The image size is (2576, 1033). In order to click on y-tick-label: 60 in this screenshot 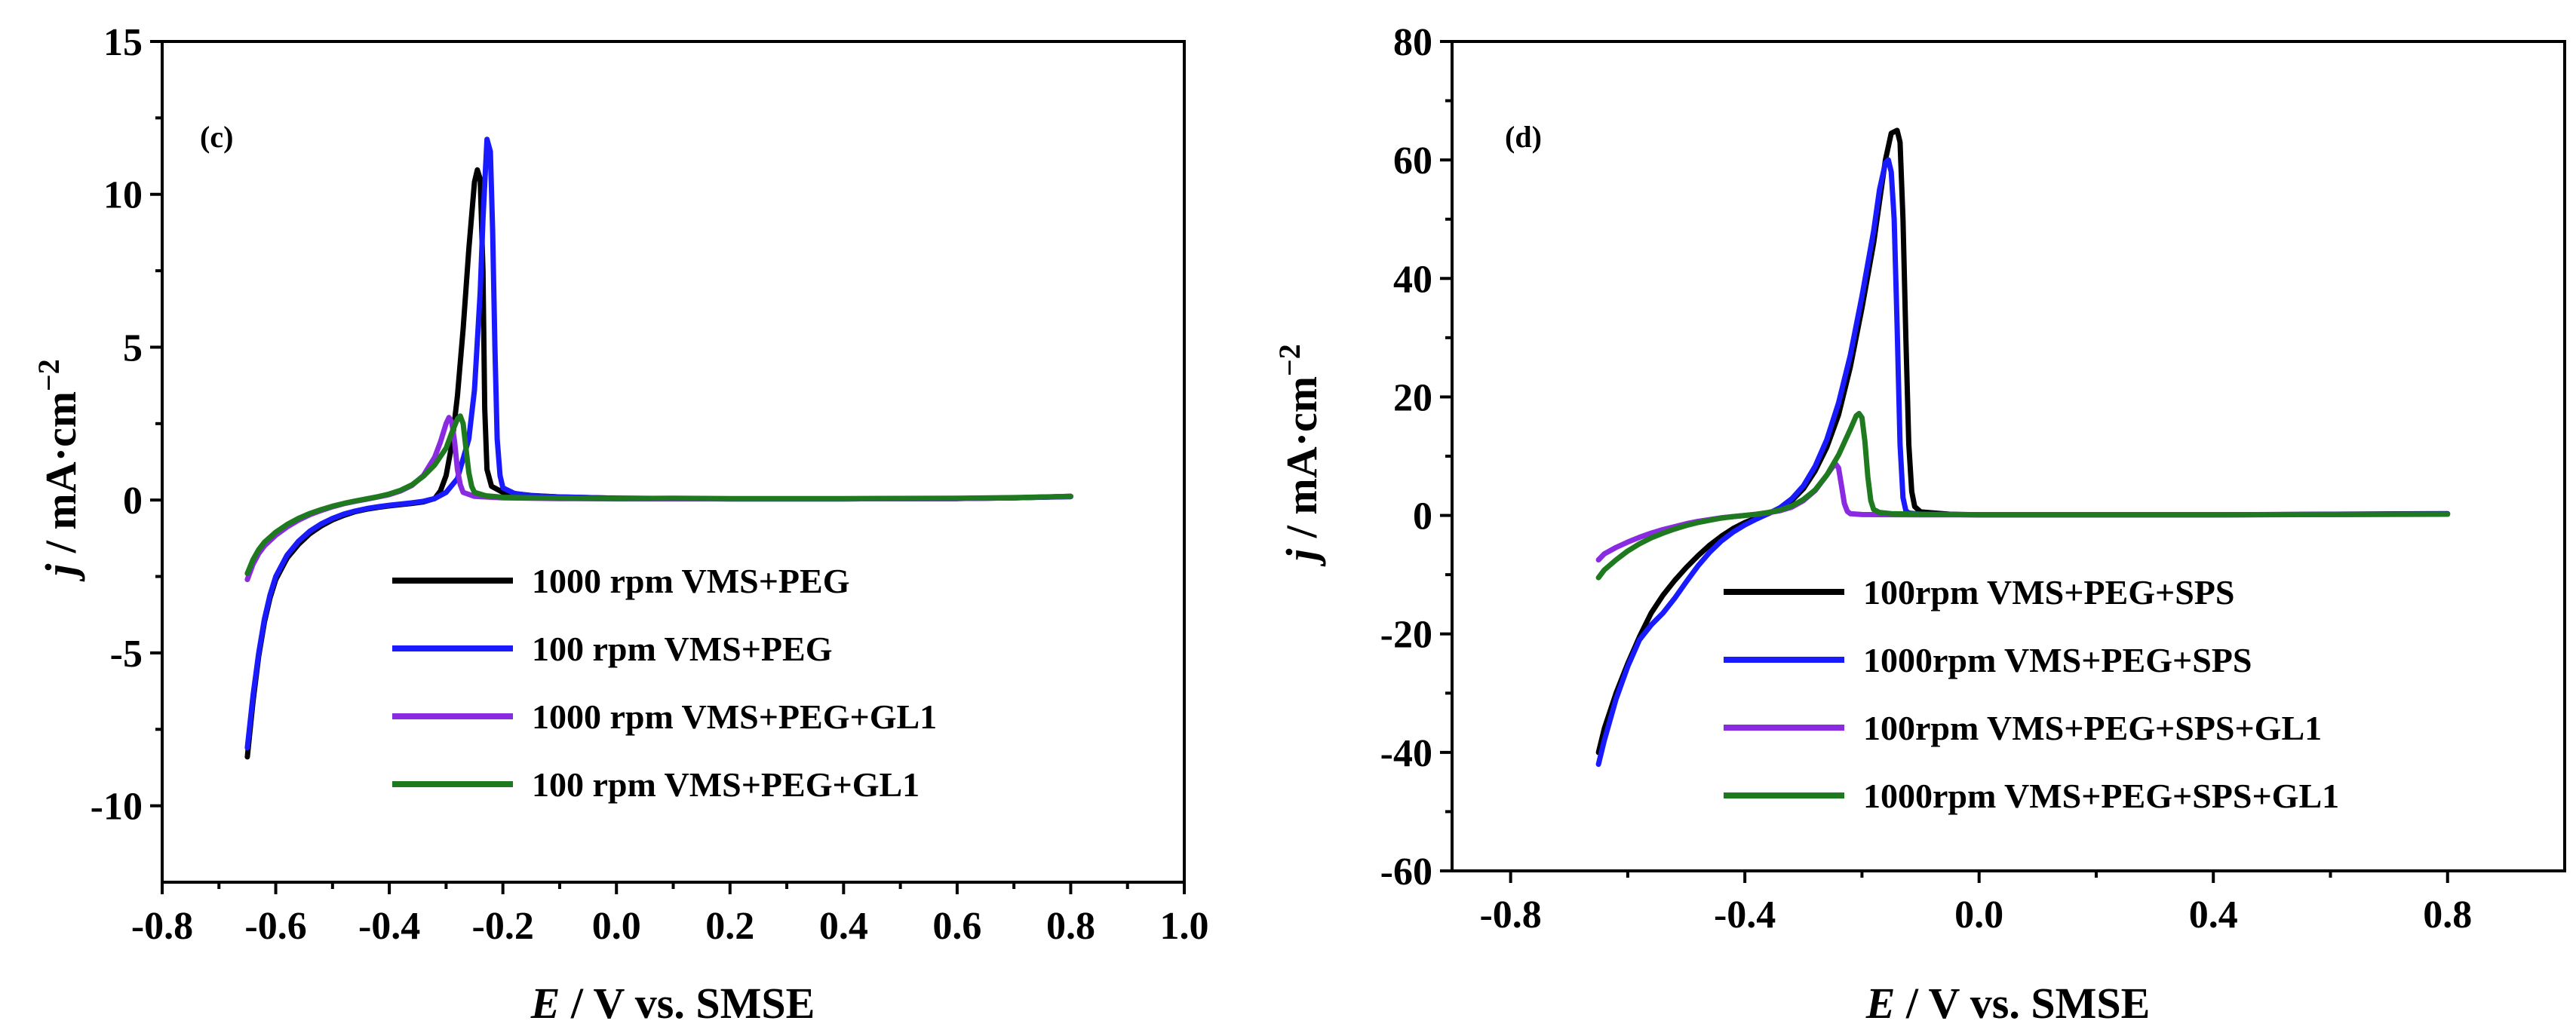, I will do `click(1412, 160)`.